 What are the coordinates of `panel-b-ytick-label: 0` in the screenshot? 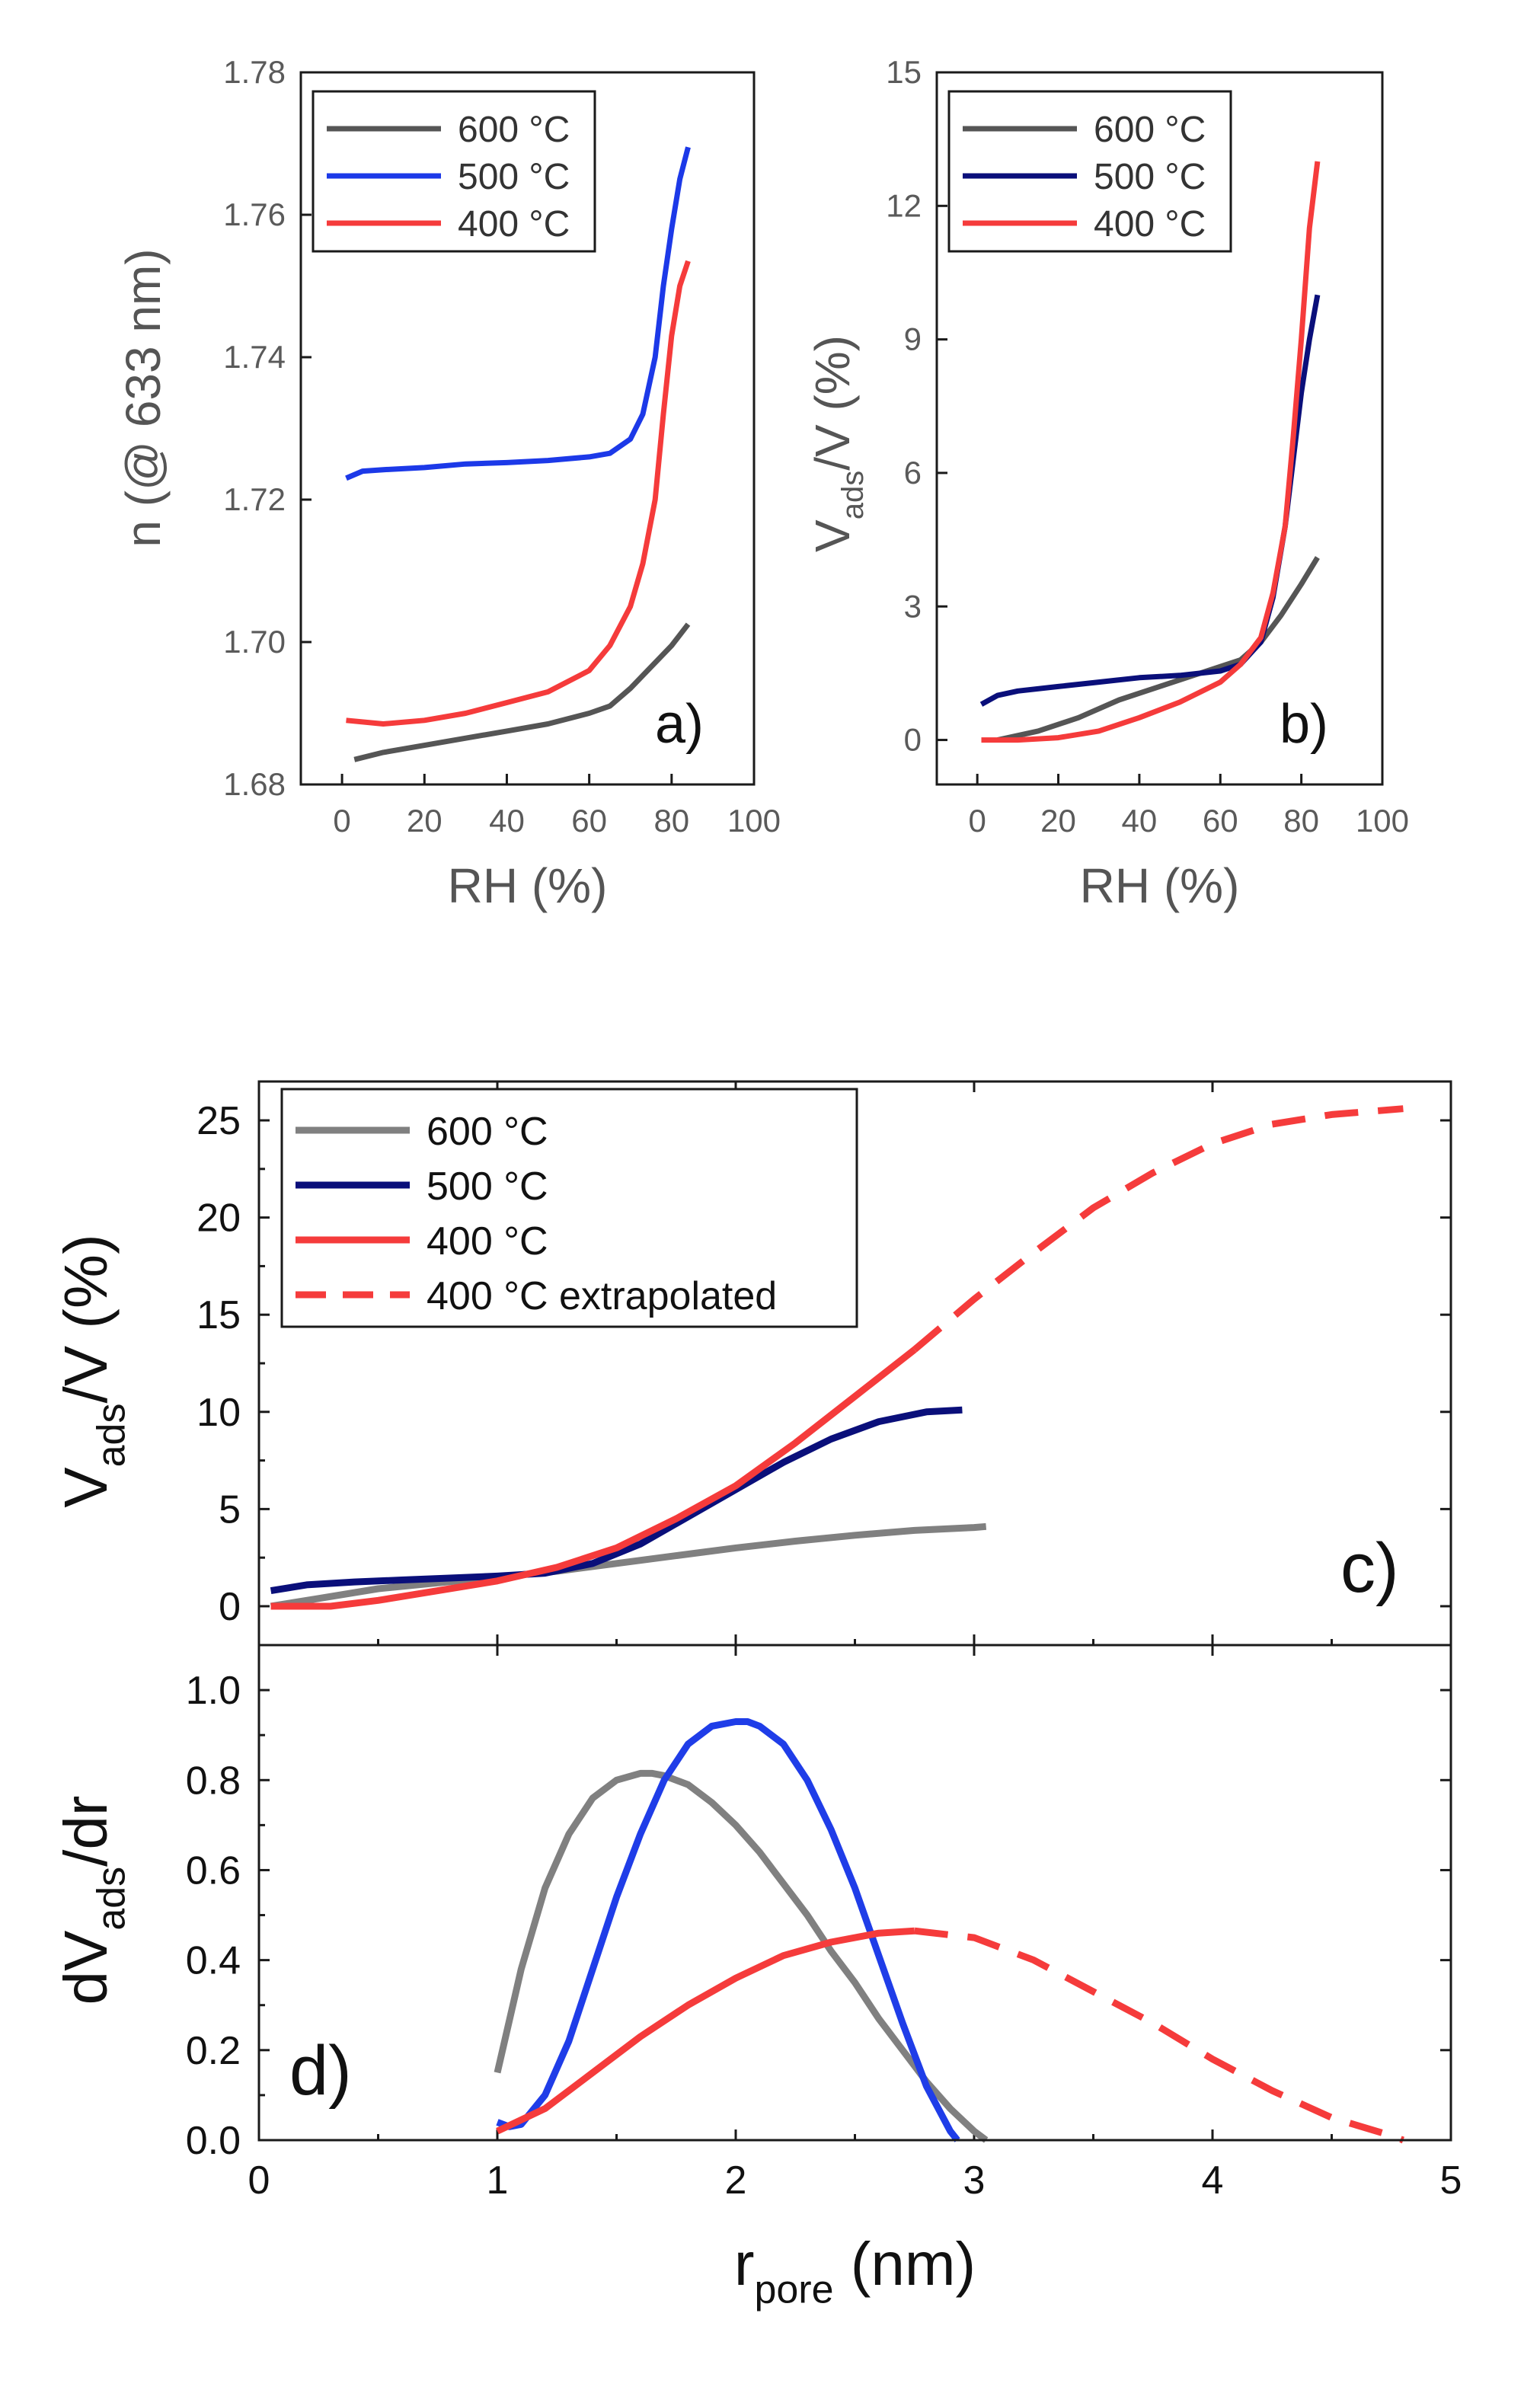 It's located at (913, 740).